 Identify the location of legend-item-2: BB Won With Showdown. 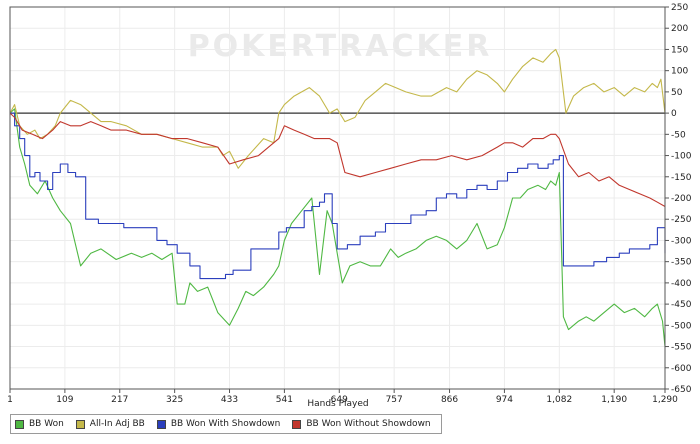
(218, 424).